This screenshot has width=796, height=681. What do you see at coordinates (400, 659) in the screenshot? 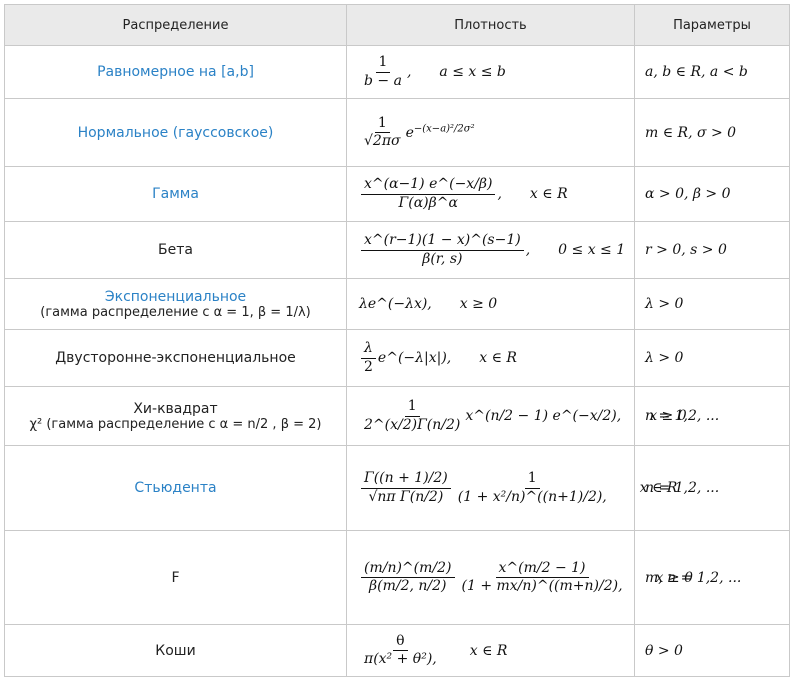
I see `cauchy-den: π(x² + θ²),` at bounding box center [400, 659].